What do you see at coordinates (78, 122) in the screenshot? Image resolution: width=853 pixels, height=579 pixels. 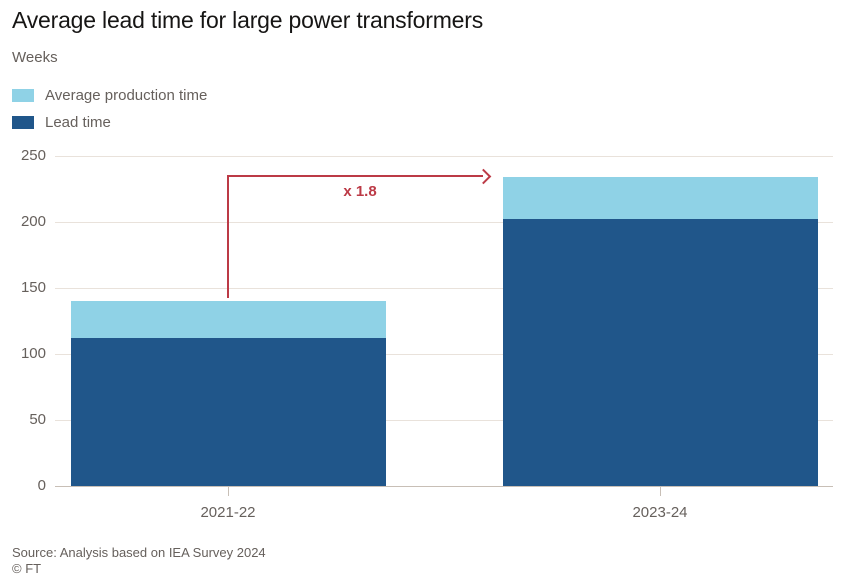 I see `legend-label-lead-time: Lead time` at bounding box center [78, 122].